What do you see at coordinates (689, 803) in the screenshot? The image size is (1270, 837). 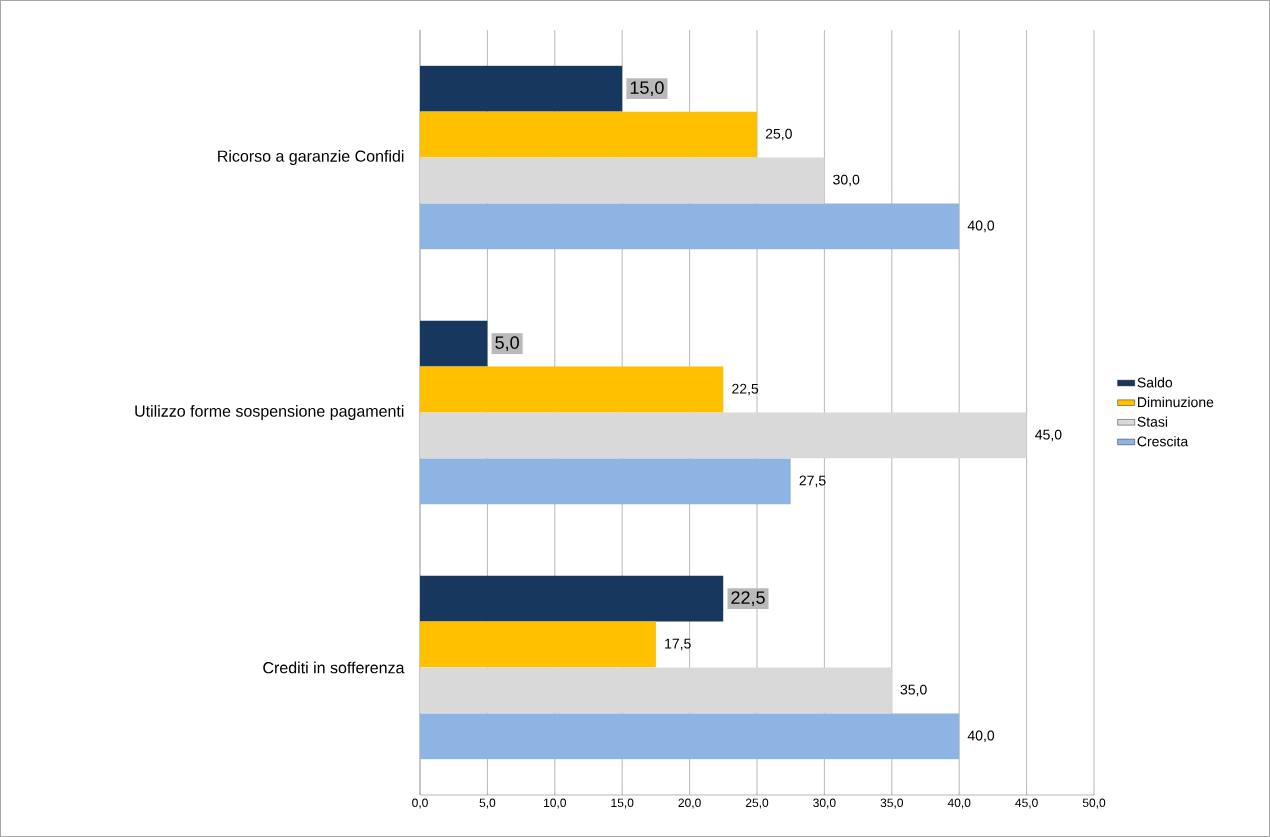 I see `x-tick-label: 20,0` at bounding box center [689, 803].